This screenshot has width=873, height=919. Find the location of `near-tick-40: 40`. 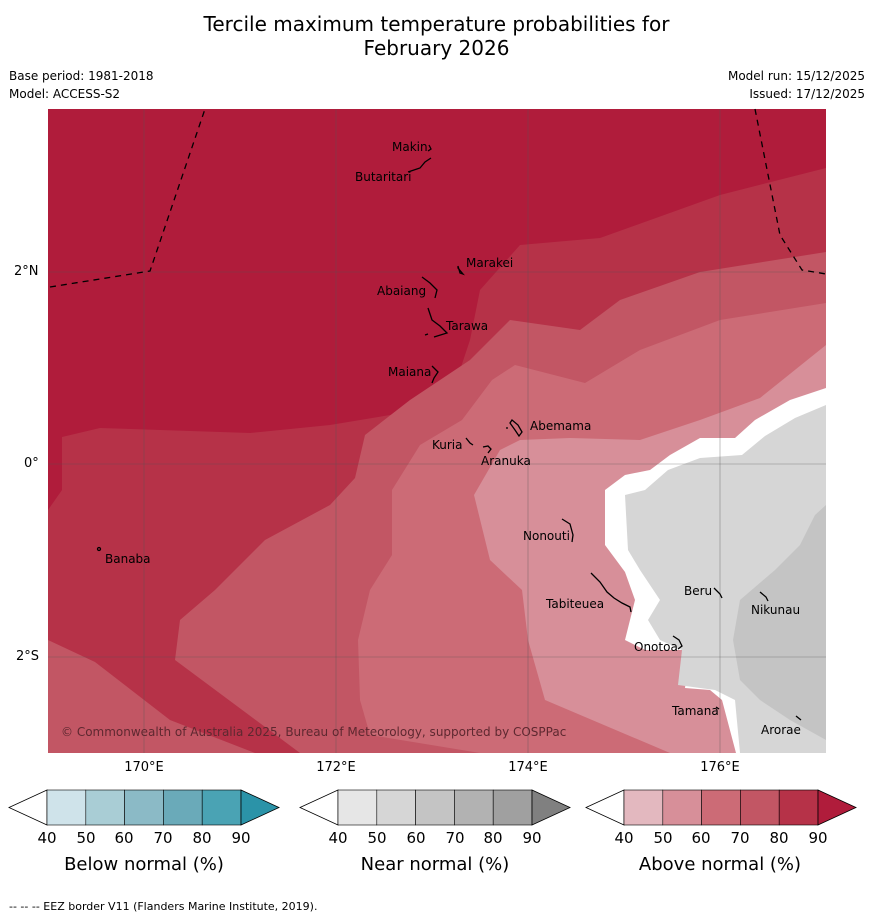

near-tick-40: 40 is located at coordinates (338, 838).